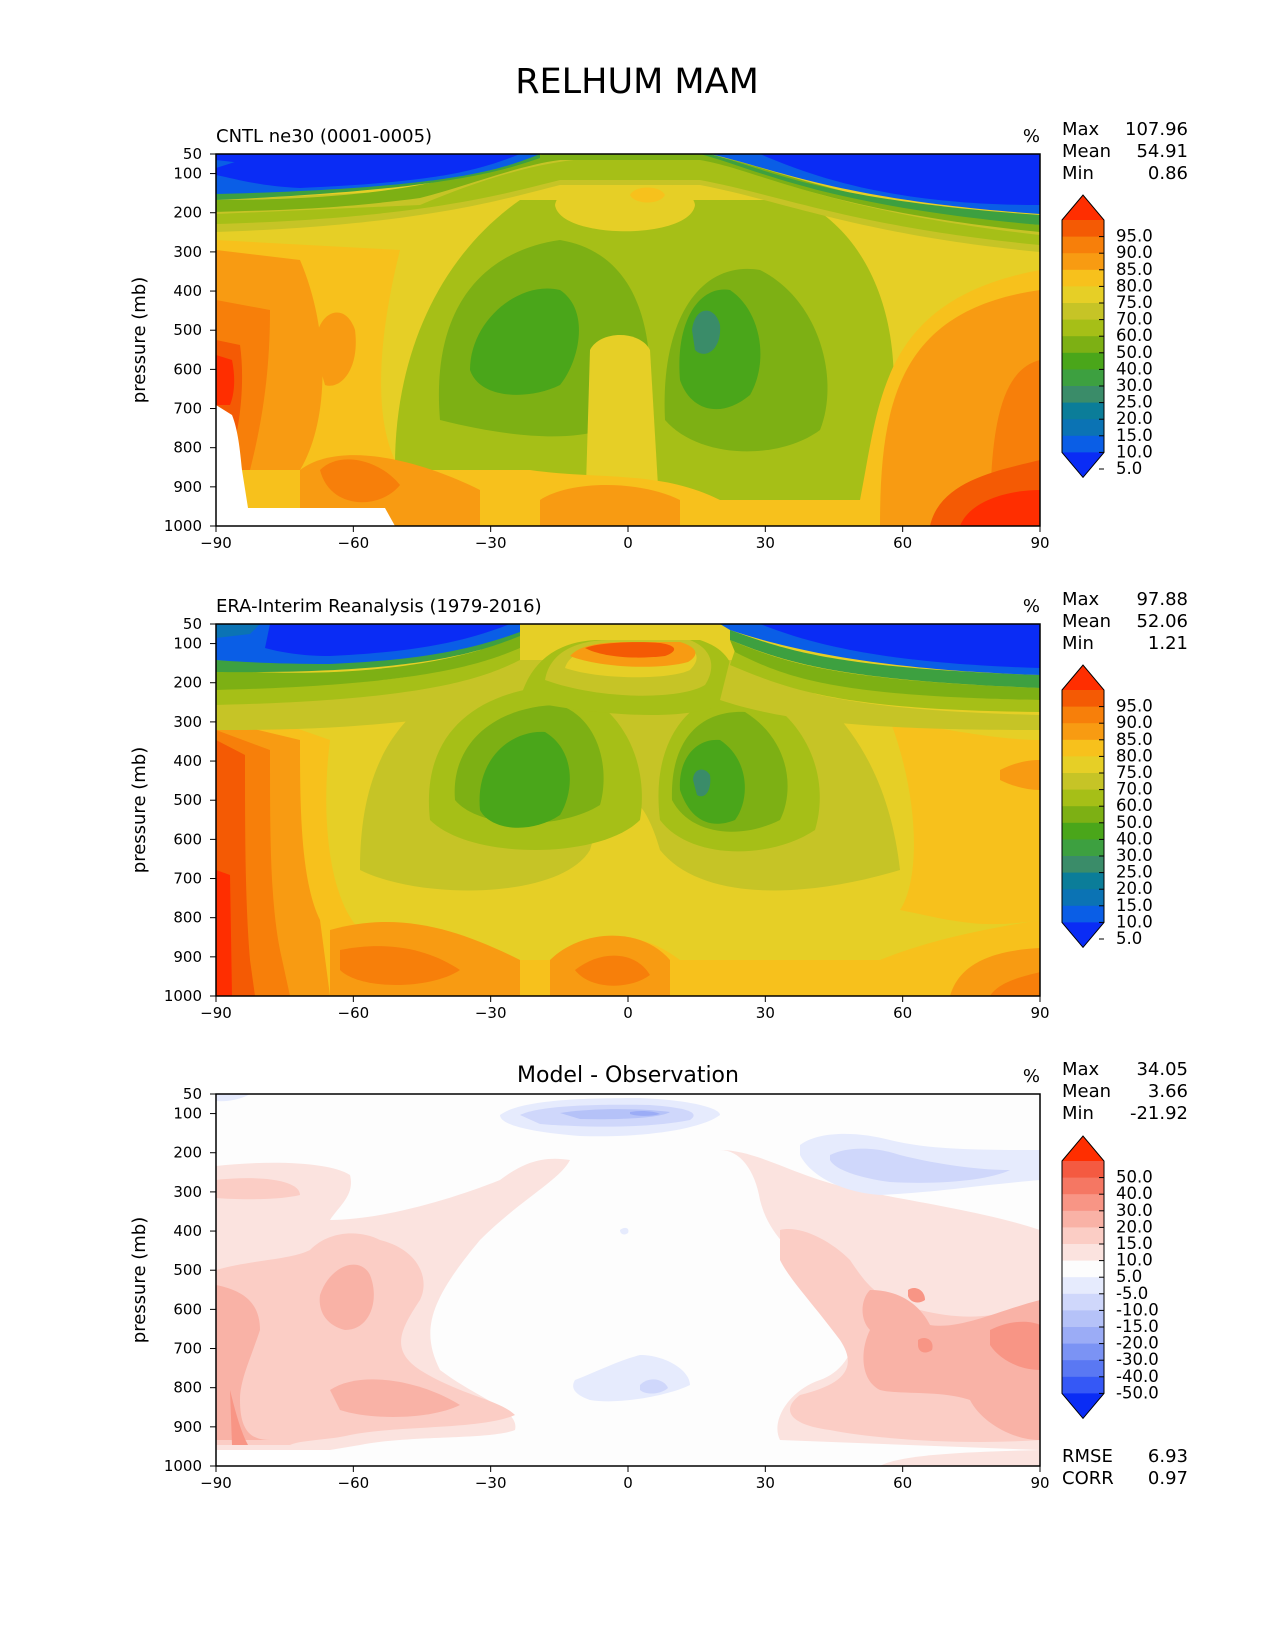  What do you see at coordinates (1137, 1392) in the screenshot?
I see `colorbar-label: -50.0` at bounding box center [1137, 1392].